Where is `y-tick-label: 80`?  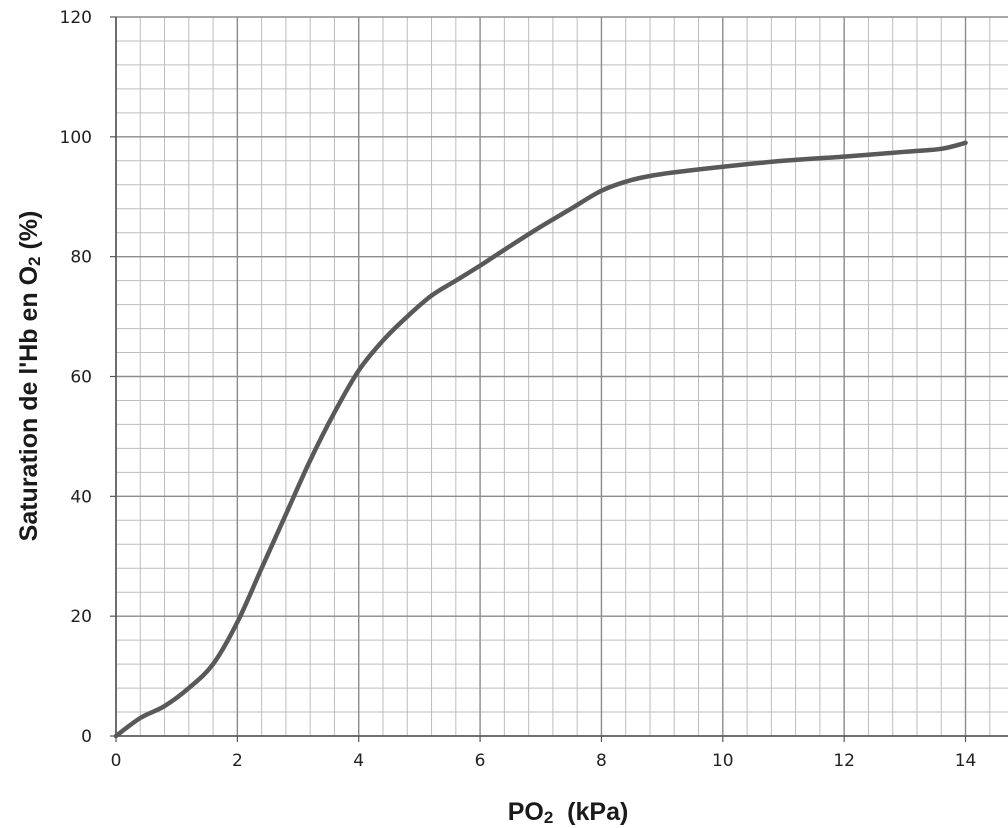
y-tick-label: 80 is located at coordinates (81, 258).